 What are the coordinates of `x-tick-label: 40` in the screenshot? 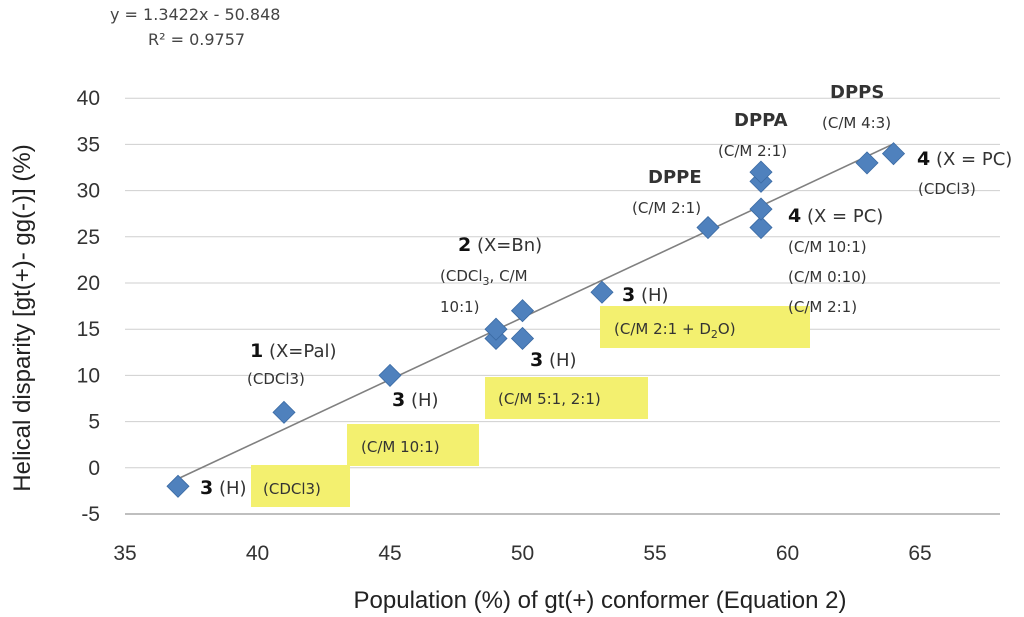 It's located at (257, 553).